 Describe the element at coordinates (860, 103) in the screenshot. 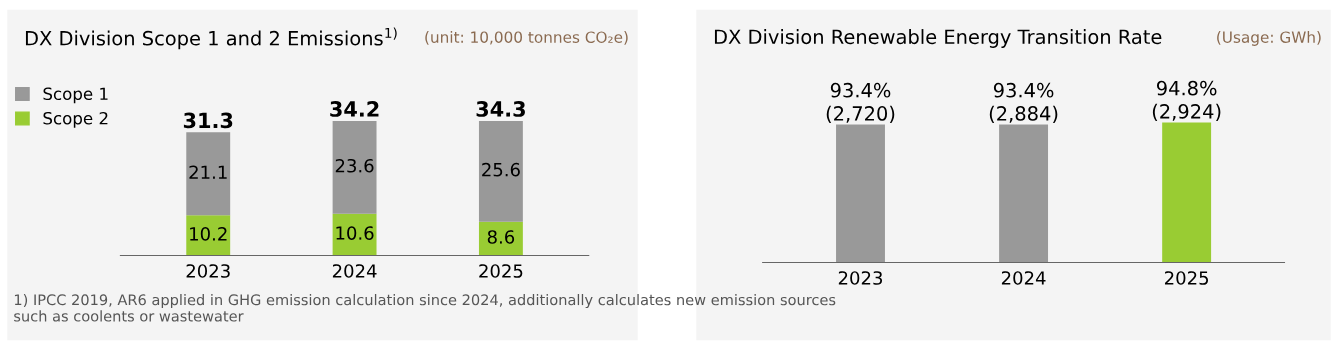

I see `data-label: 93.4% (2,720)` at that location.